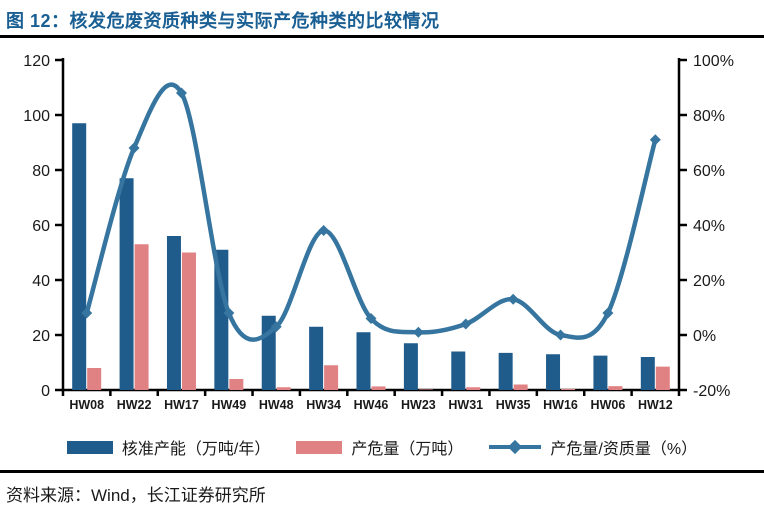  What do you see at coordinates (709, 171) in the screenshot?
I see `right-axis-tick-label: 60%` at bounding box center [709, 171].